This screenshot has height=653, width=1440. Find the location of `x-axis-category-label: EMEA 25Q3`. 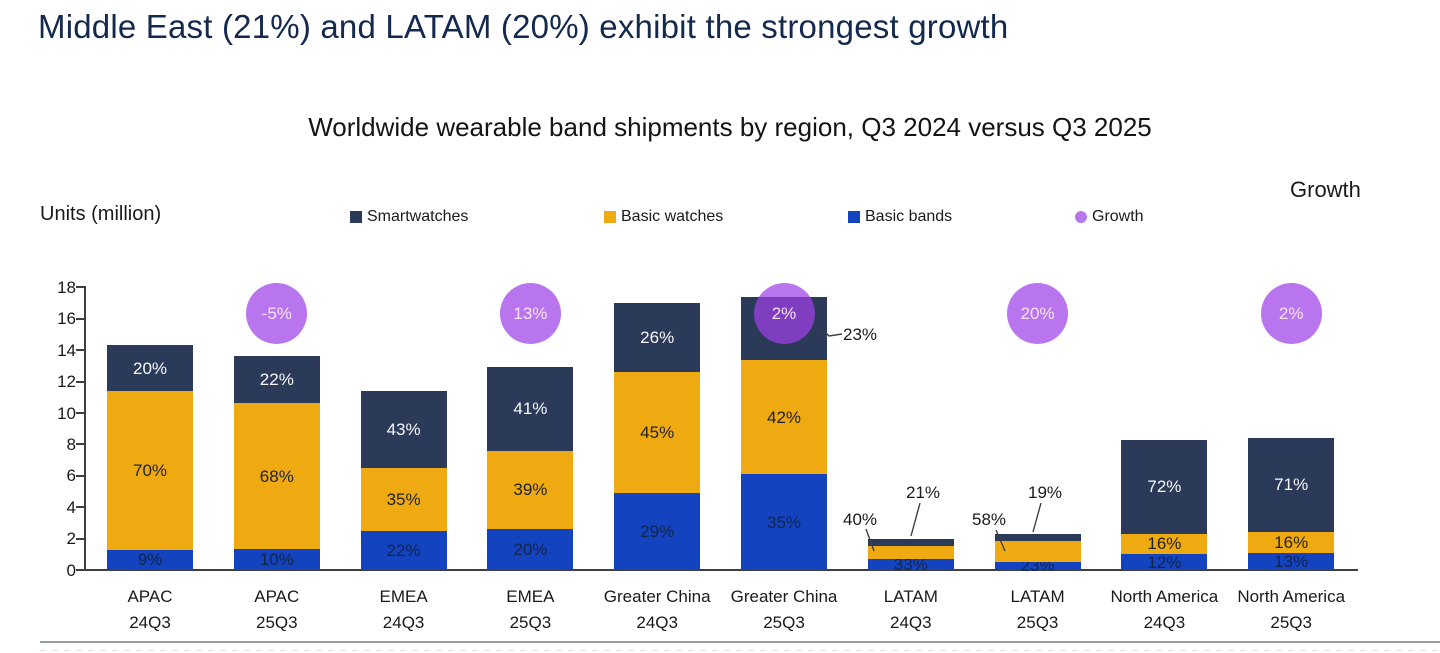

x-axis-category-label: EMEA 25Q3 is located at coordinates (530, 609).